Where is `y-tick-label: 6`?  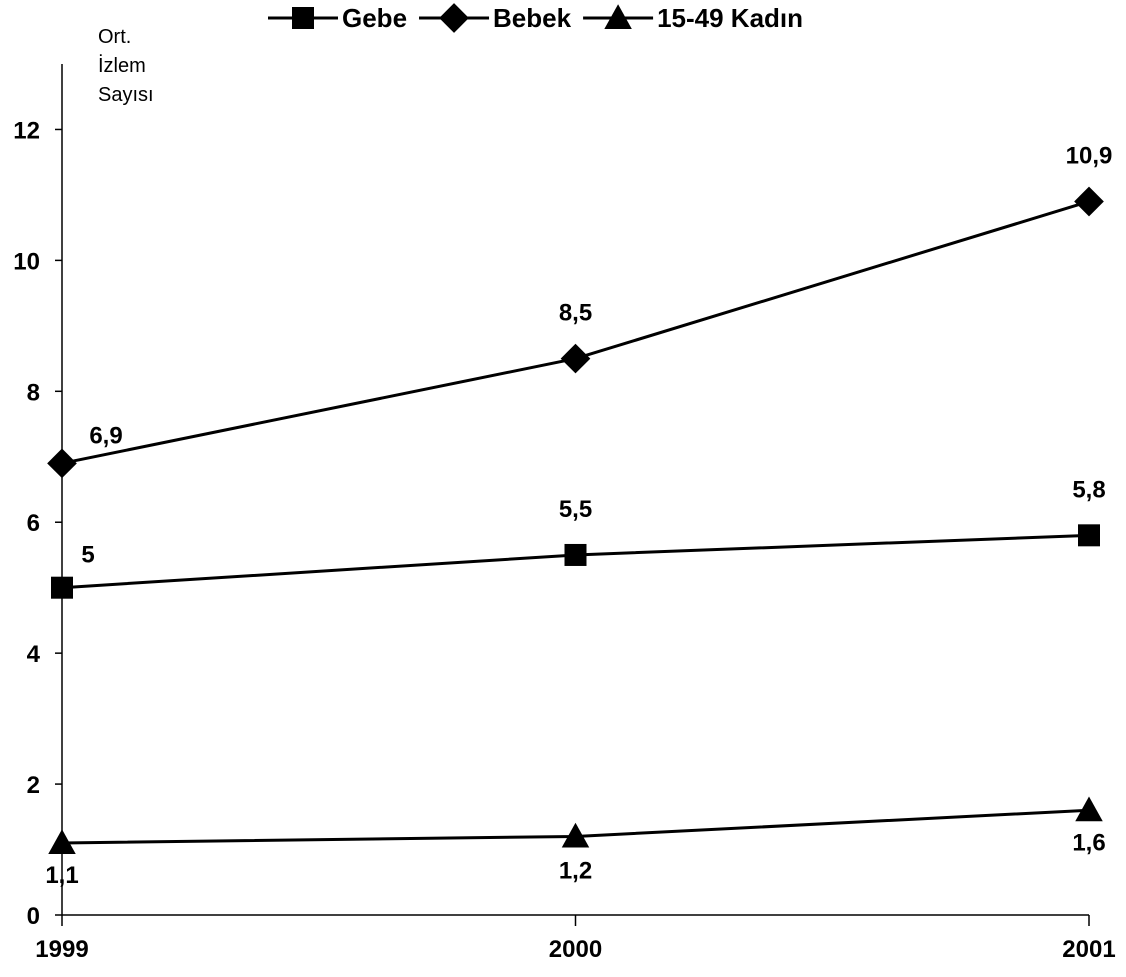
y-tick-label: 6 is located at coordinates (33, 523).